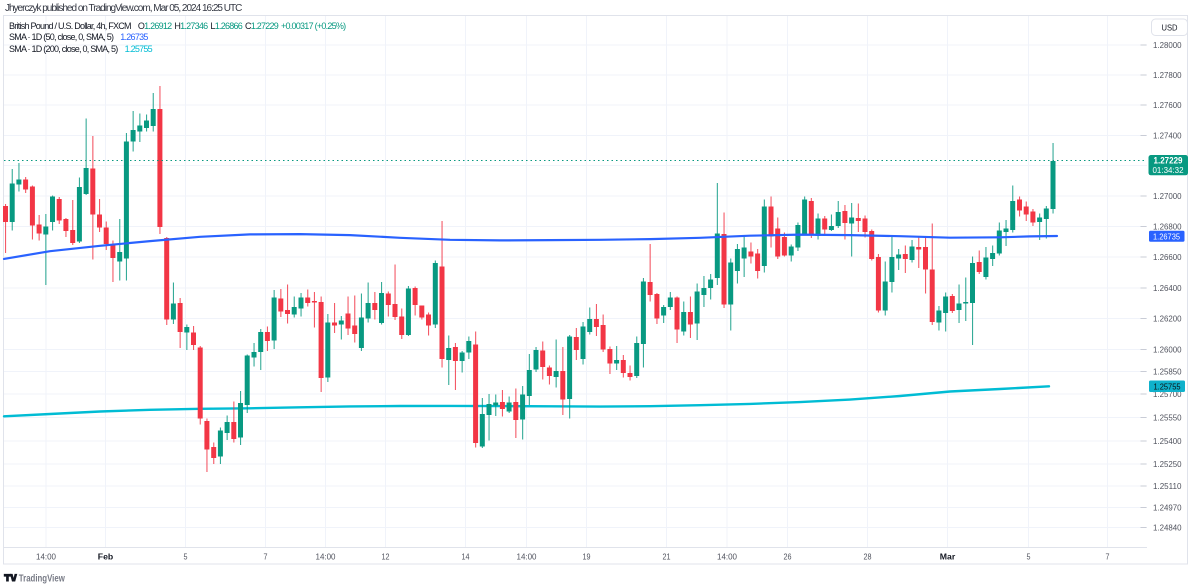  Describe the element at coordinates (1170, 28) in the screenshot. I see `svg-text: USD` at that location.